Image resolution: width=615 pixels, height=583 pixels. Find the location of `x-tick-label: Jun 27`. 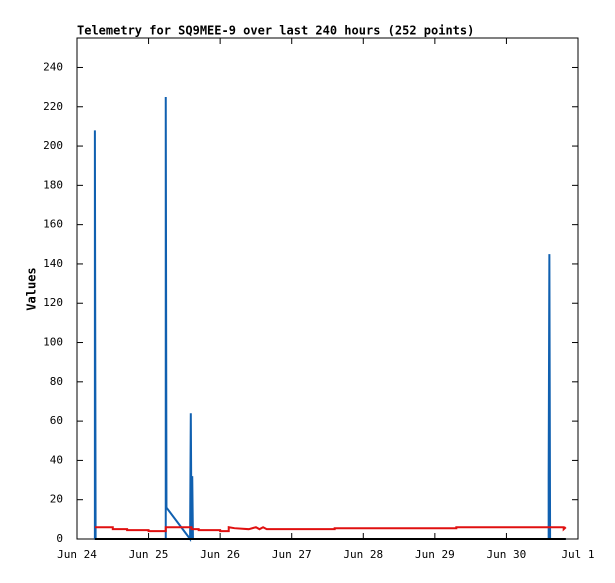

x-tick-label: Jun 27 is located at coordinates (292, 554).